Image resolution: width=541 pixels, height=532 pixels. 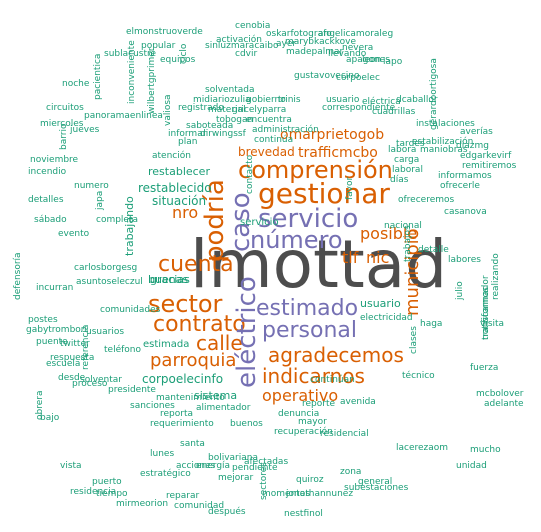 I want to click on word-small-13: madepalmar, so click(x=315, y=52).